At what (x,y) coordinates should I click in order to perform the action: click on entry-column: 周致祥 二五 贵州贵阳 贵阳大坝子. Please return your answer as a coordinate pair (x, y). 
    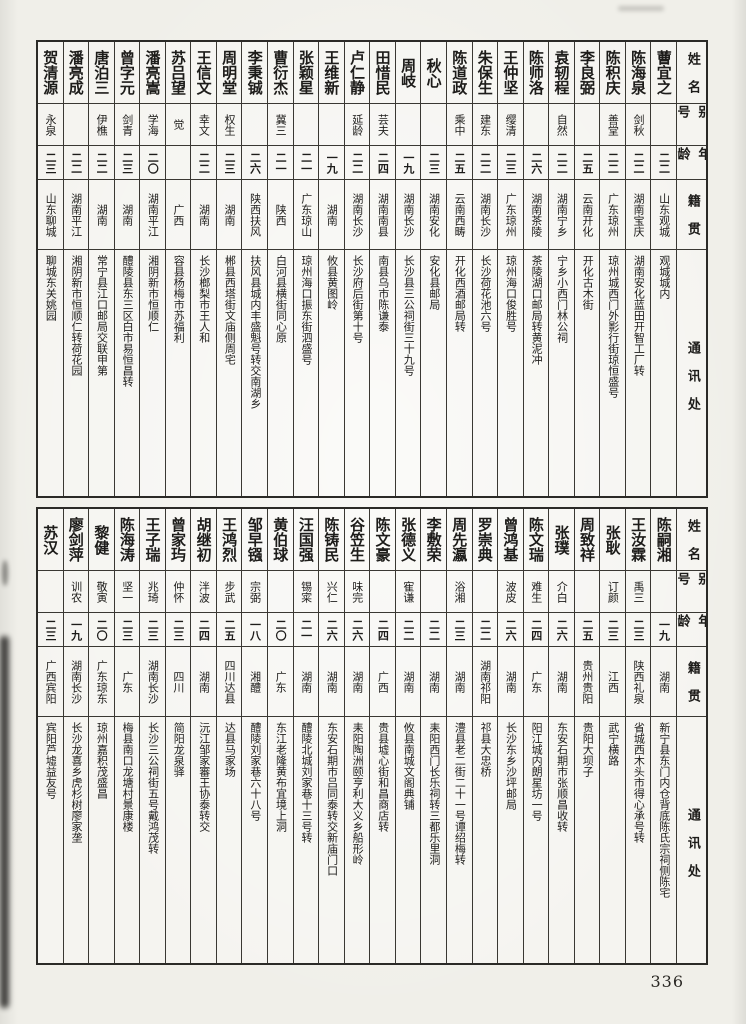
    Looking at the image, I should click on (586, 736).